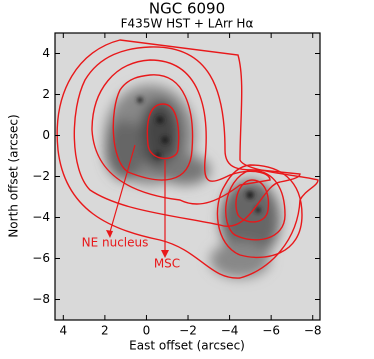 This screenshot has width=374, height=359. Describe the element at coordinates (63, 331) in the screenshot. I see `x-tick-label: 4` at that location.